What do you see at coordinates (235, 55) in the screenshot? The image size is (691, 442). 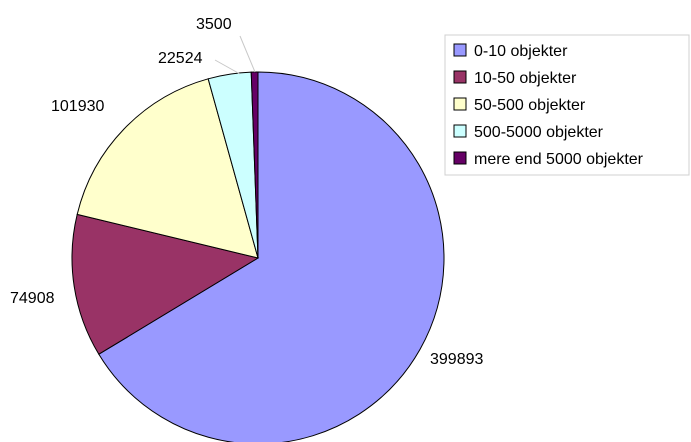 I see `leader-lines` at bounding box center [235, 55].